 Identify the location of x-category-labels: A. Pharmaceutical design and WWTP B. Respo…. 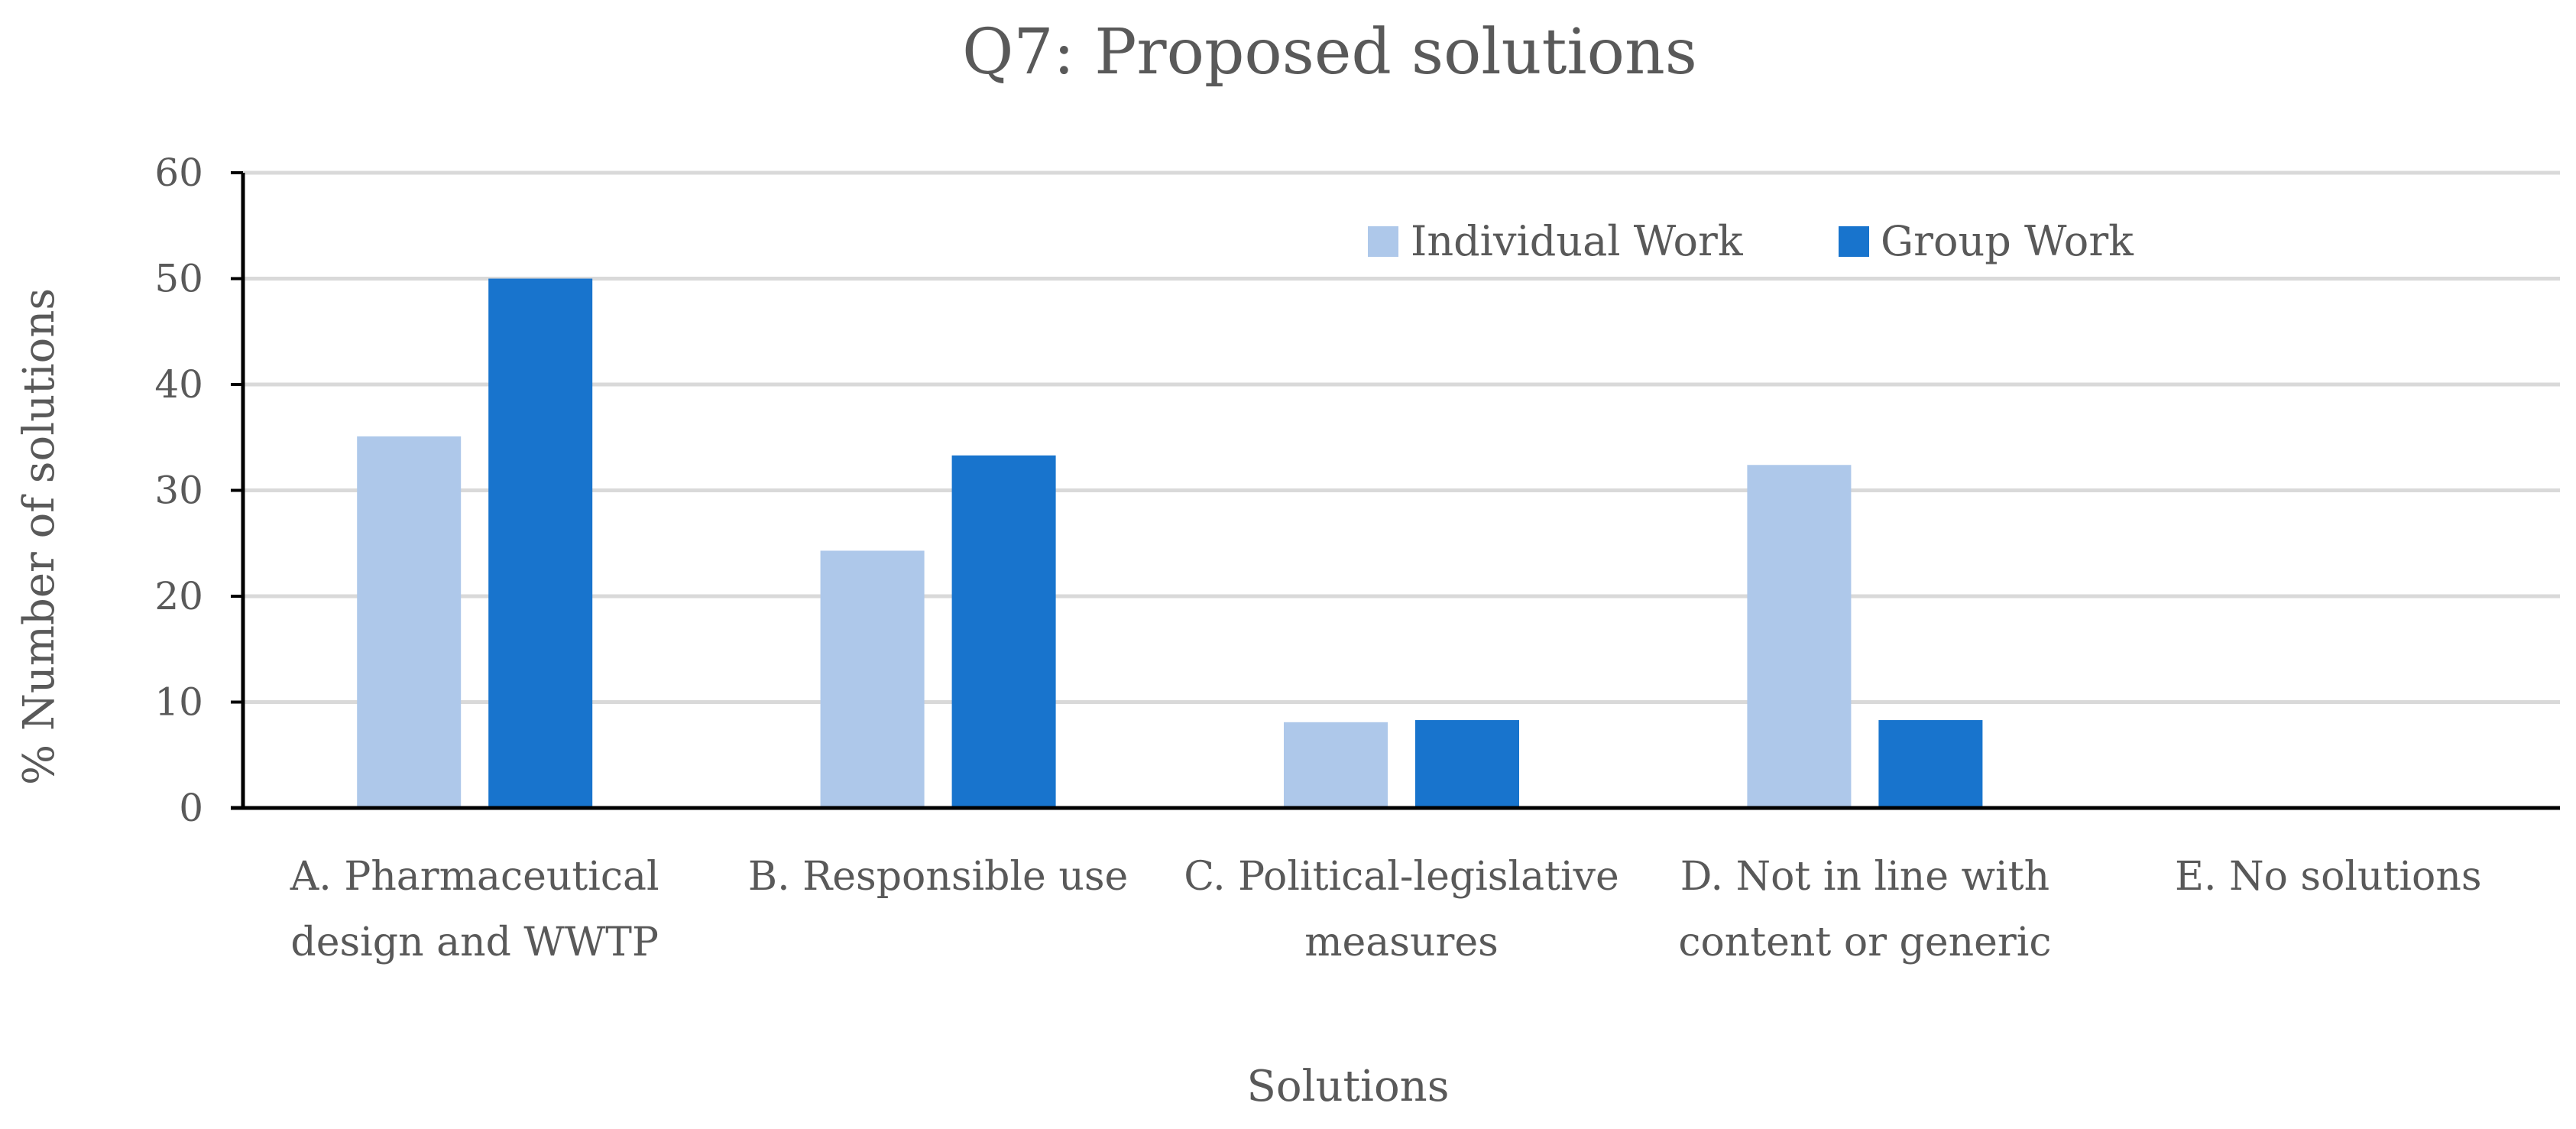
(1386, 910).